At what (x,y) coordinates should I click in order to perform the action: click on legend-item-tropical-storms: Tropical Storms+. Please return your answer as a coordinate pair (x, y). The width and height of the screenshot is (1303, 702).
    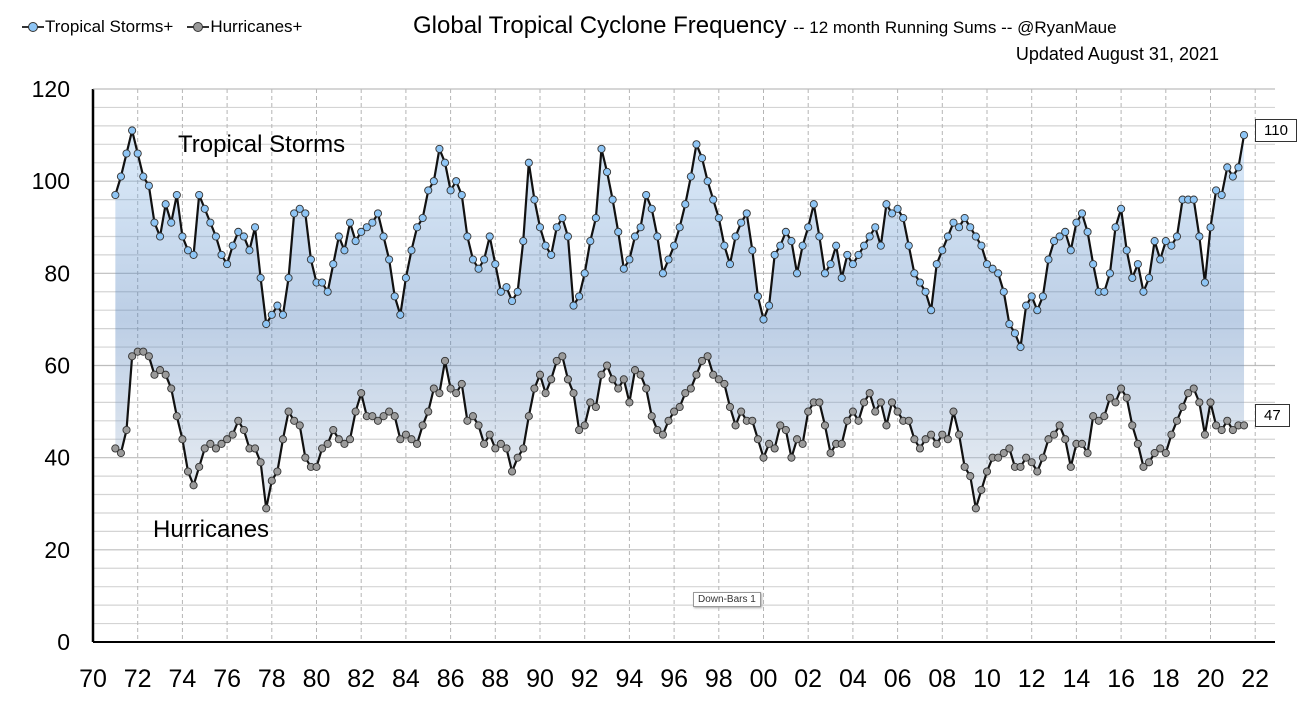
    Looking at the image, I should click on (97, 27).